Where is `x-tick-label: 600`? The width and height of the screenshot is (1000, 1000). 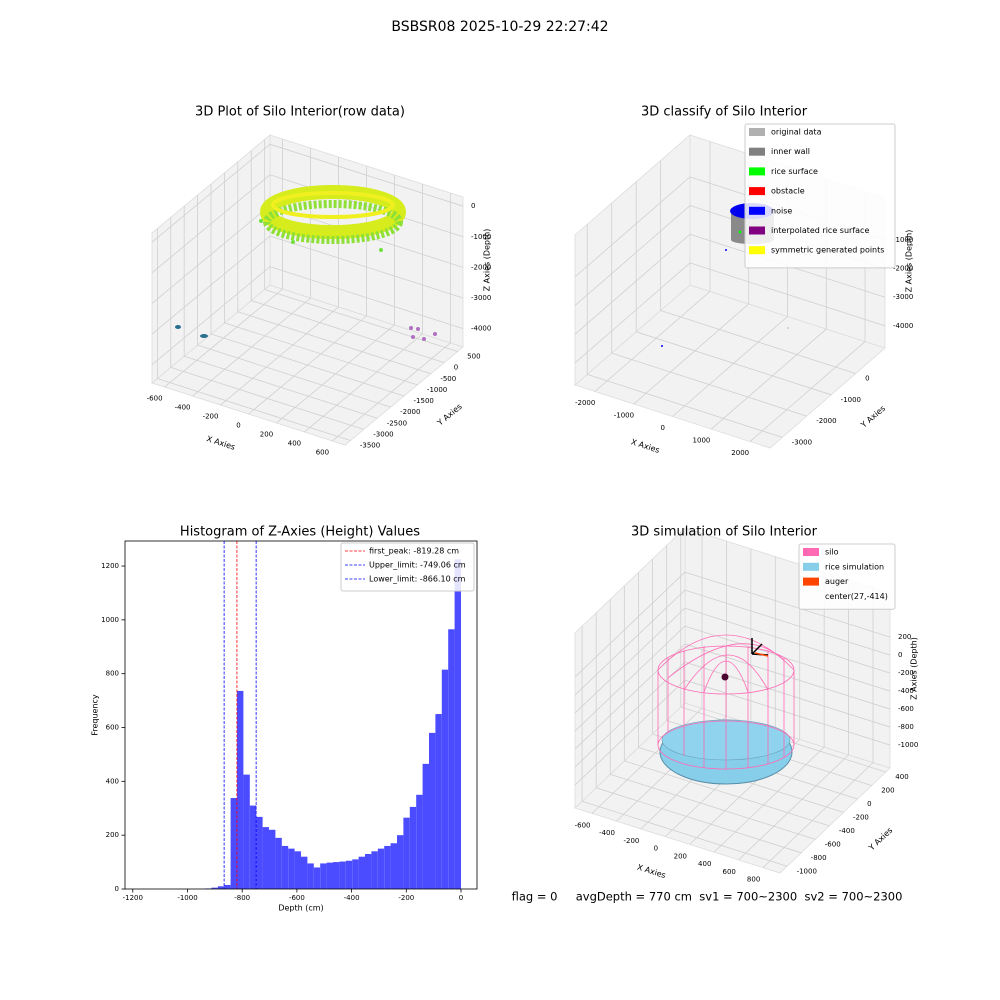 x-tick-label: 600 is located at coordinates (322, 452).